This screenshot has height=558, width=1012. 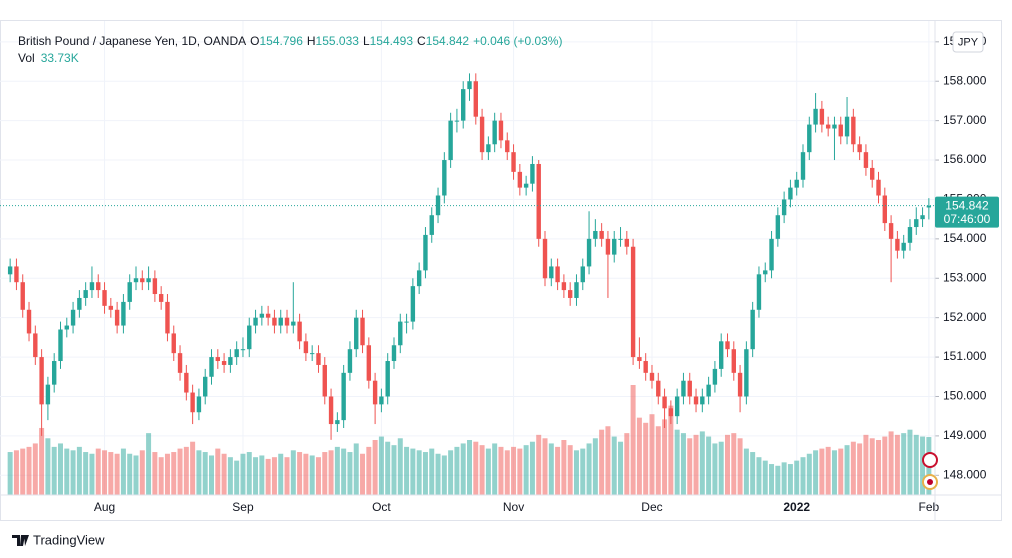 I want to click on currency-label: JPY, so click(x=968, y=42).